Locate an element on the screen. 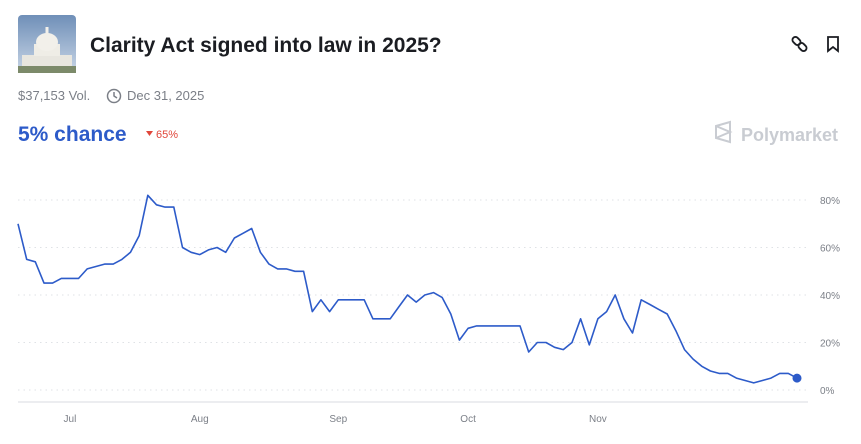 The height and width of the screenshot is (444, 861). change: 65% is located at coordinates (167, 135).